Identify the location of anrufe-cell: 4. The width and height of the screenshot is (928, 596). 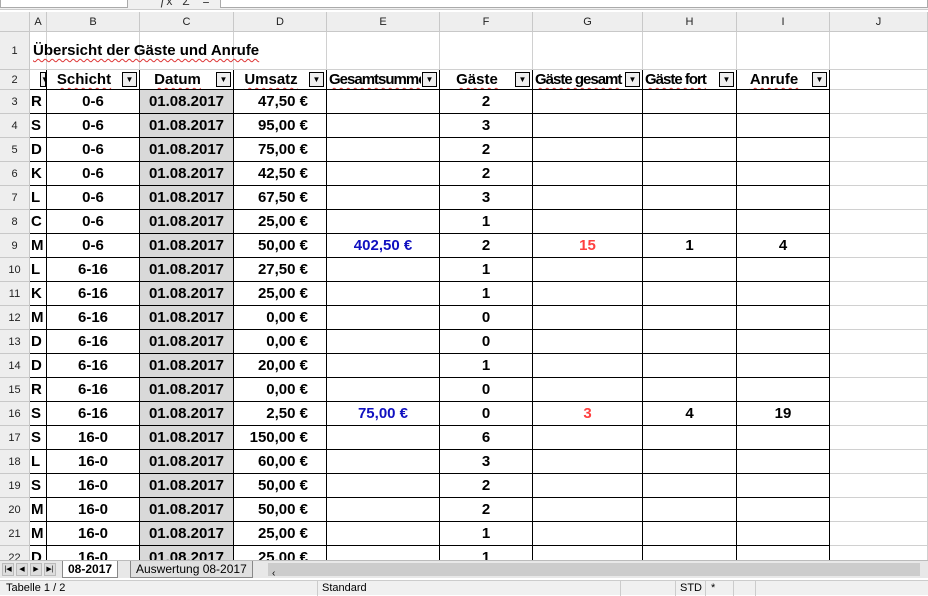
(783, 246).